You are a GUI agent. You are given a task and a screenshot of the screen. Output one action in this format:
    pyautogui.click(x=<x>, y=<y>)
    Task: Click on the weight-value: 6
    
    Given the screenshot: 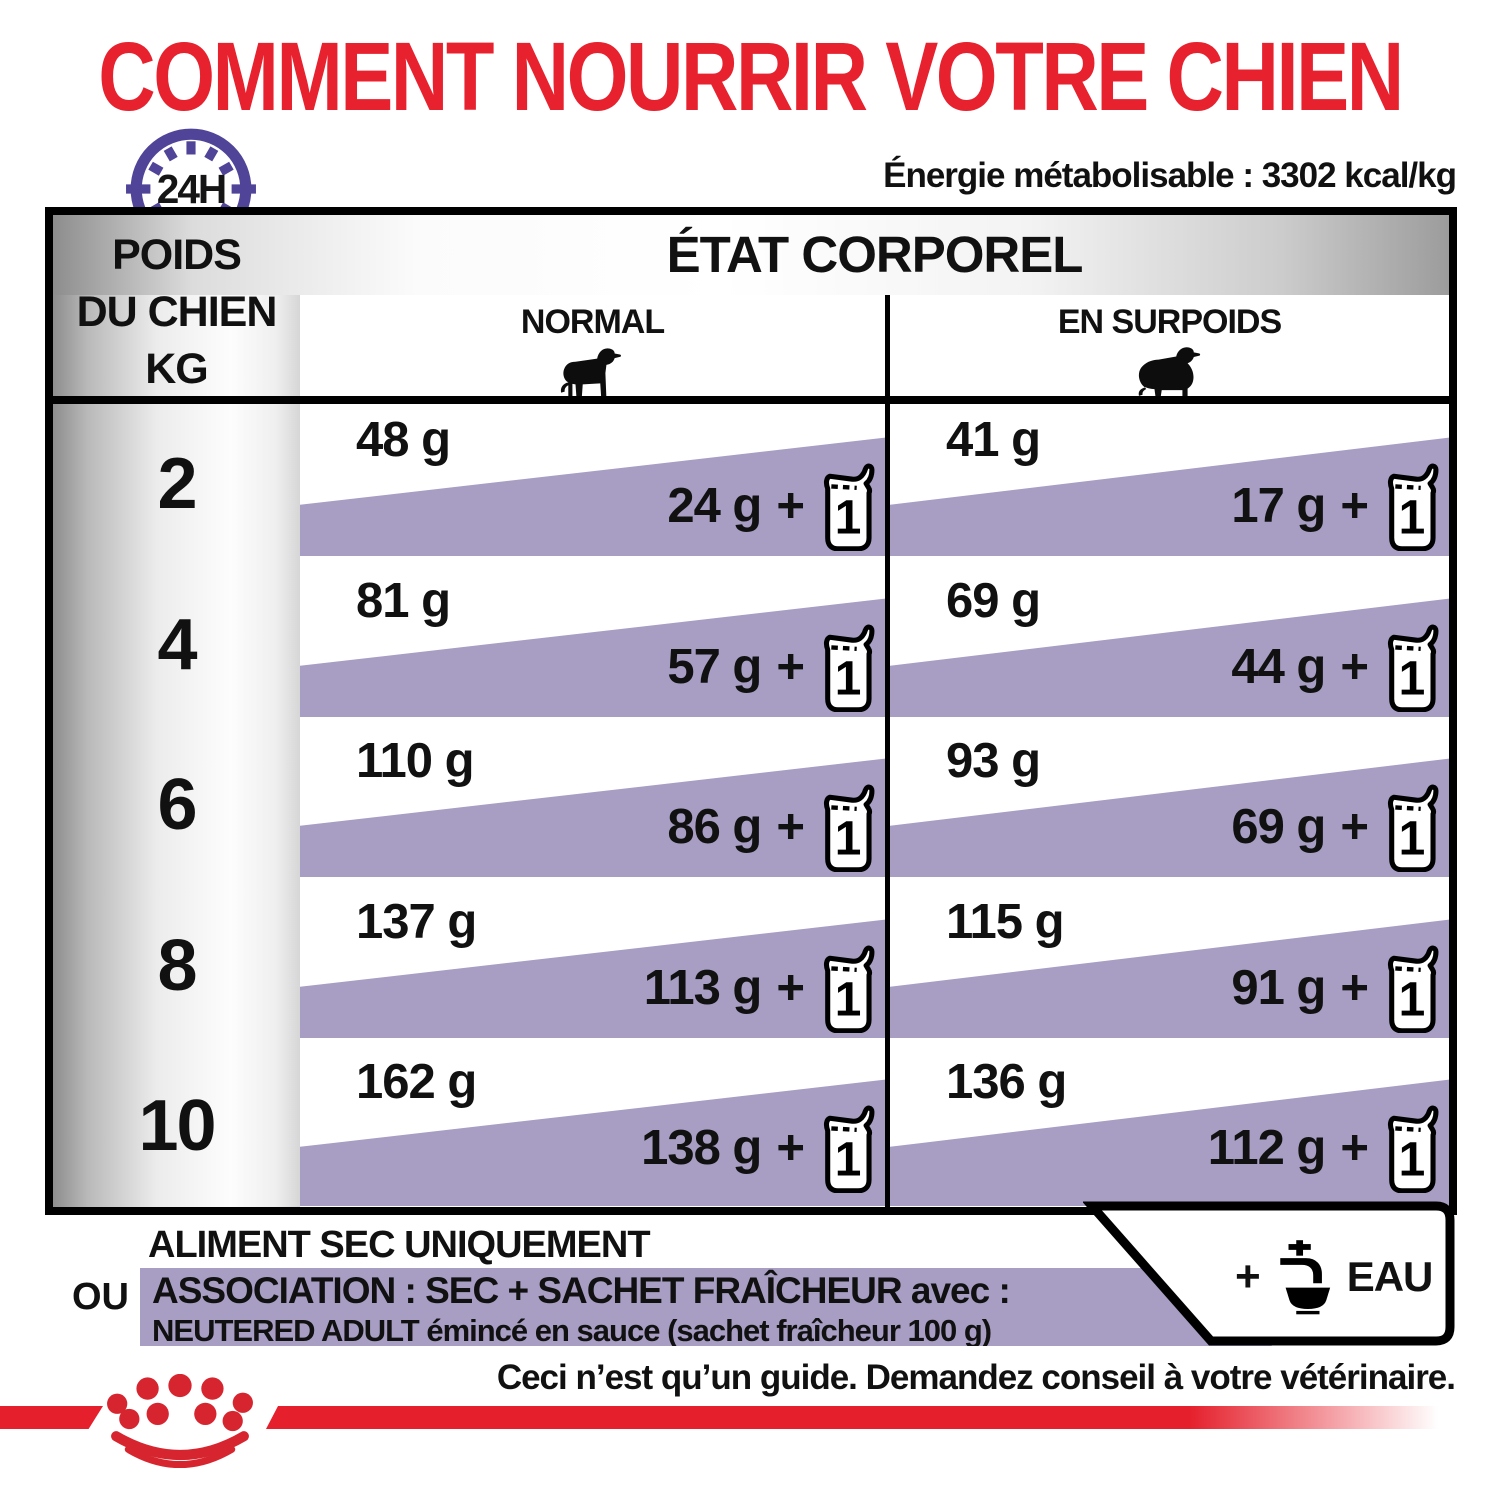 What is the action you would take?
    pyautogui.click(x=177, y=805)
    